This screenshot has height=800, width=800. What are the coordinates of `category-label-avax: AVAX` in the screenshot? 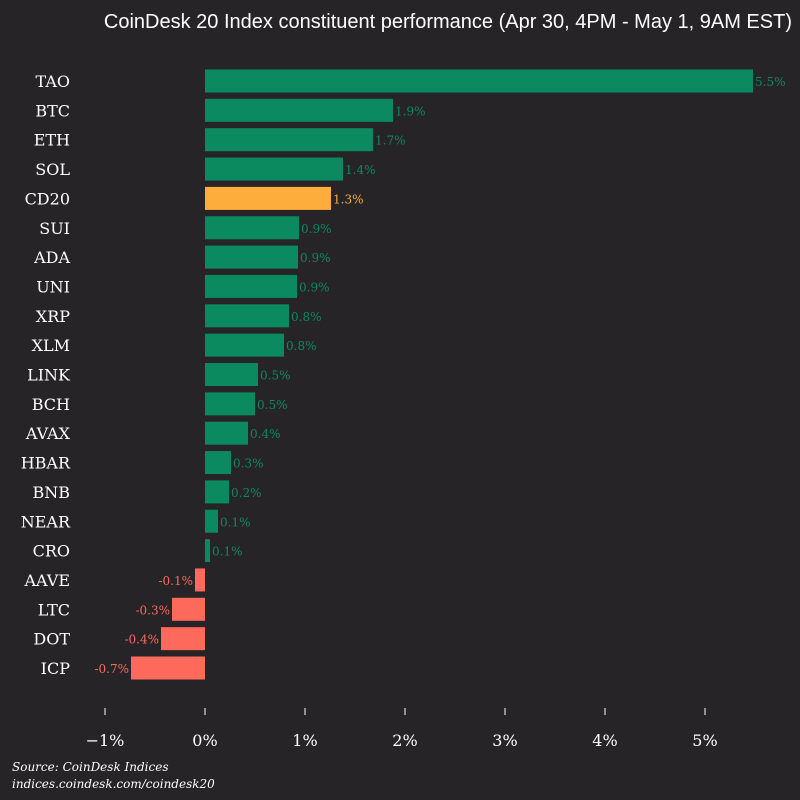 It's located at (48, 433).